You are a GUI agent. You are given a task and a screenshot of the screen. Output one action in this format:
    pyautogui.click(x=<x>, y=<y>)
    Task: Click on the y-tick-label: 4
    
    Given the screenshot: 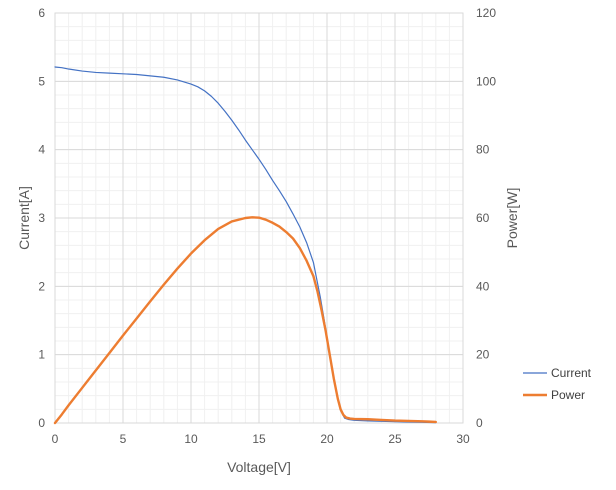 What is the action you would take?
    pyautogui.click(x=41, y=150)
    